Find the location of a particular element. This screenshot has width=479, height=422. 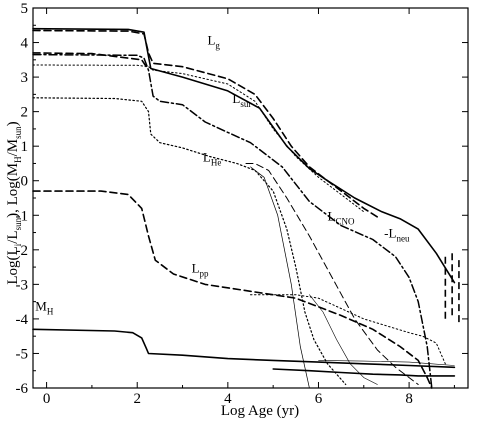

label-main: -L is located at coordinates (390, 233).